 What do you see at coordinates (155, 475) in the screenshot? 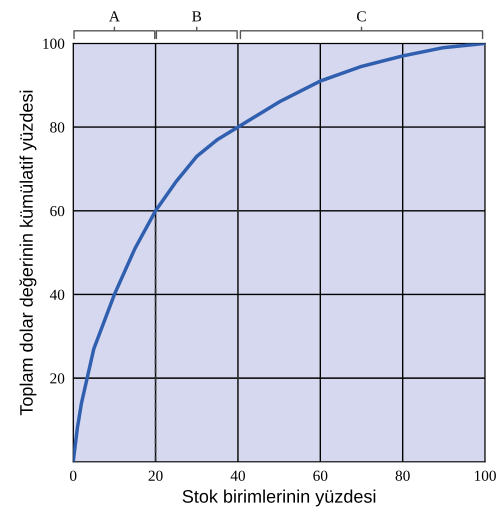
I see `x-tick-label: 20` at bounding box center [155, 475].